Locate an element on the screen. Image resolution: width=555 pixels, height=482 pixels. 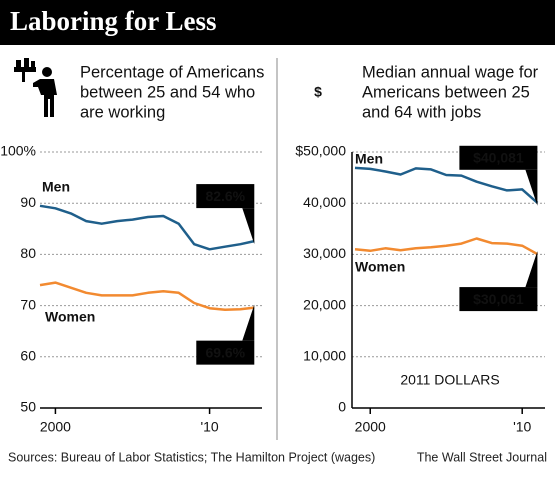
chart-title: Laboring for Less is located at coordinates (113, 21).